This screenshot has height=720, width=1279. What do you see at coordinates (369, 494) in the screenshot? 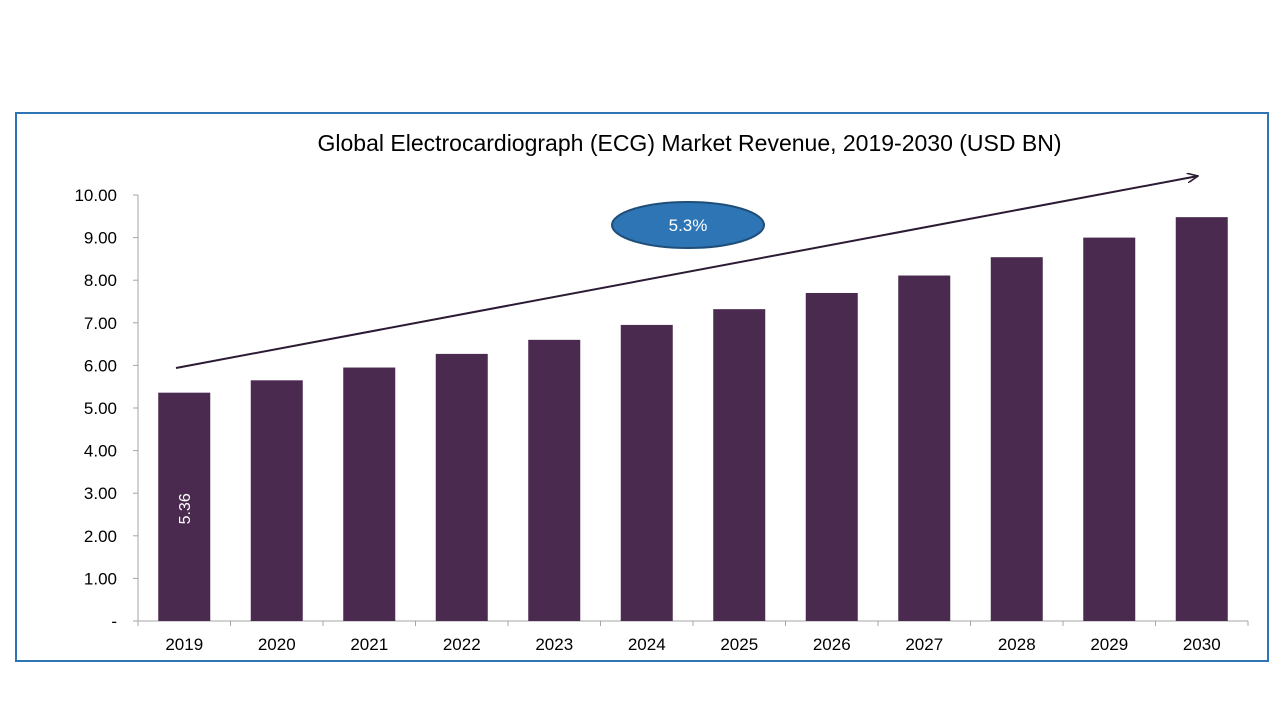
I see `bar-2021` at bounding box center [369, 494].